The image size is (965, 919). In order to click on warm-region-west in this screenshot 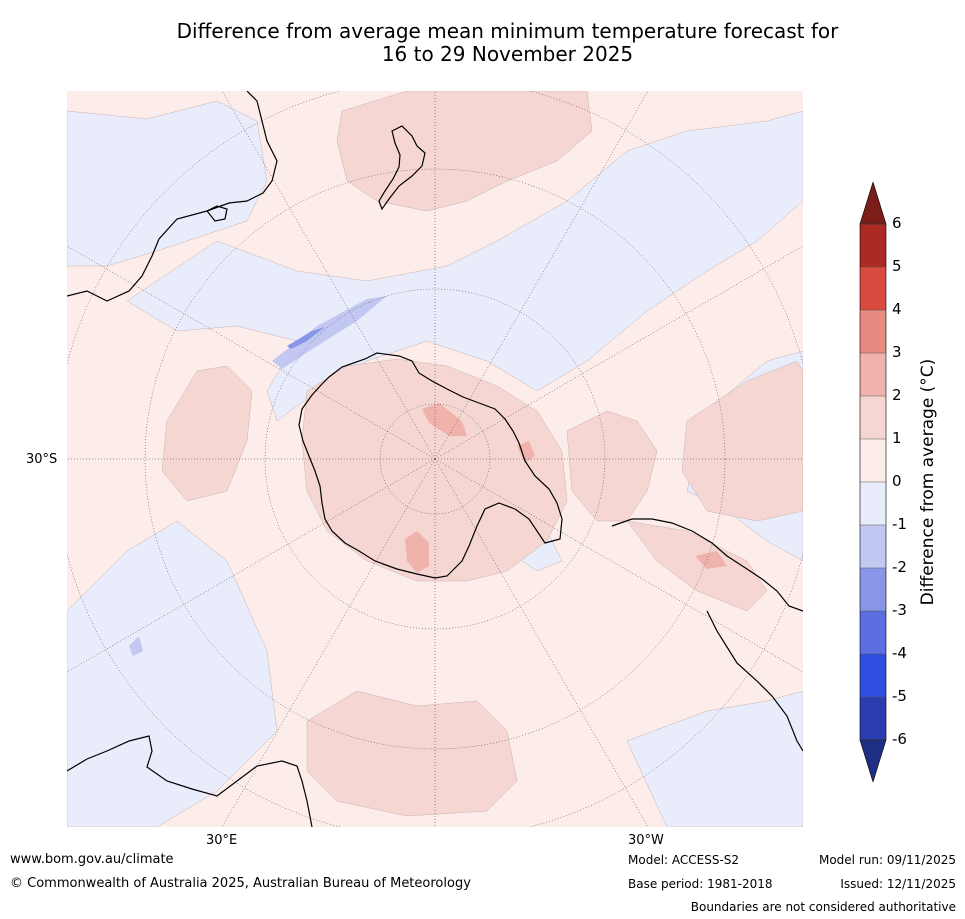, I will do `click(207, 433)`.